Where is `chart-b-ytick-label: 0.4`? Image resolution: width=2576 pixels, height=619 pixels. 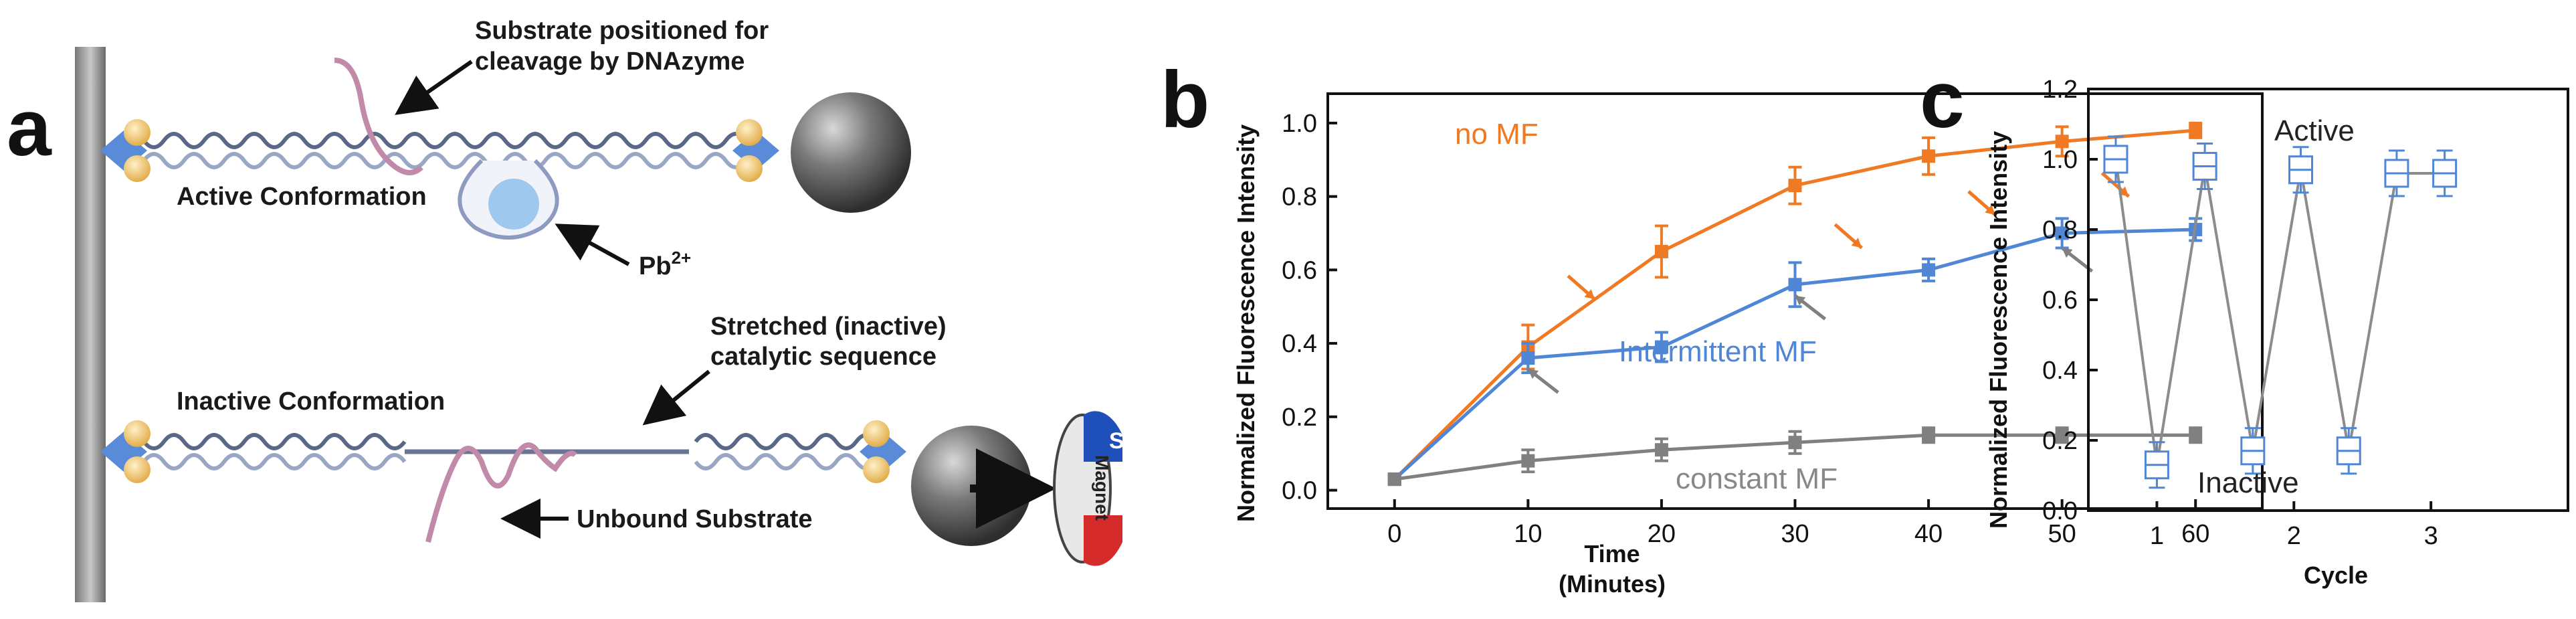 chart-b-ytick-label: 0.4 is located at coordinates (1299, 344).